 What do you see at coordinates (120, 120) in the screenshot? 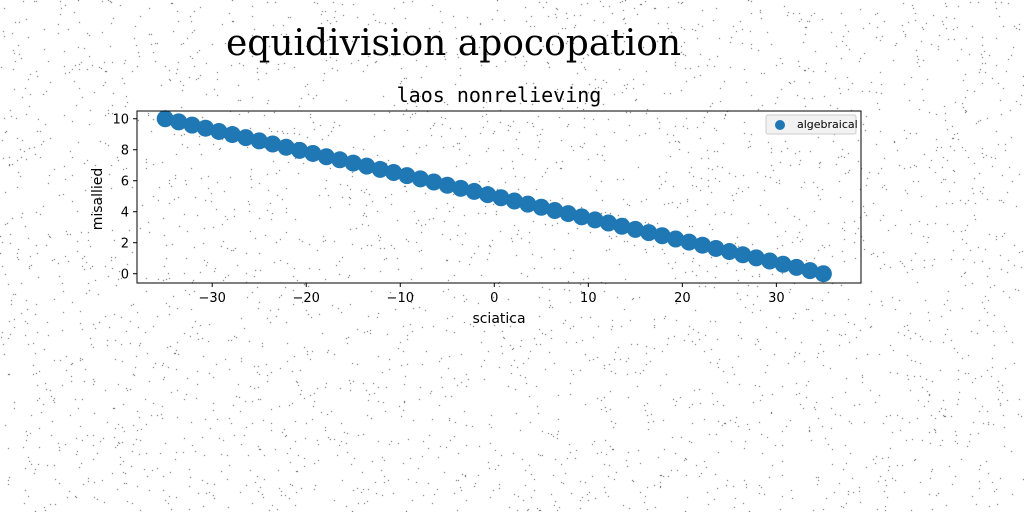
I see `y-tick-label: 10` at bounding box center [120, 120].